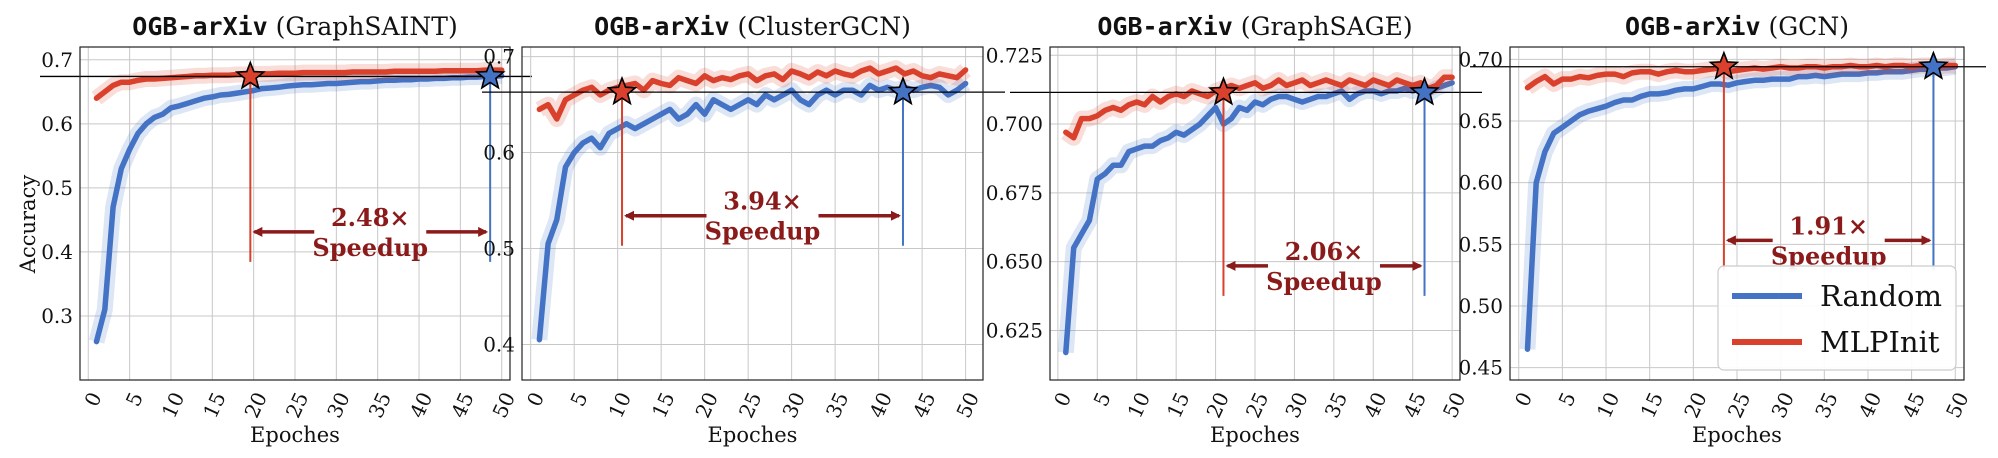  What do you see at coordinates (1480, 121) in the screenshot?
I see `y-tick-label: 0.65` at bounding box center [1480, 121].